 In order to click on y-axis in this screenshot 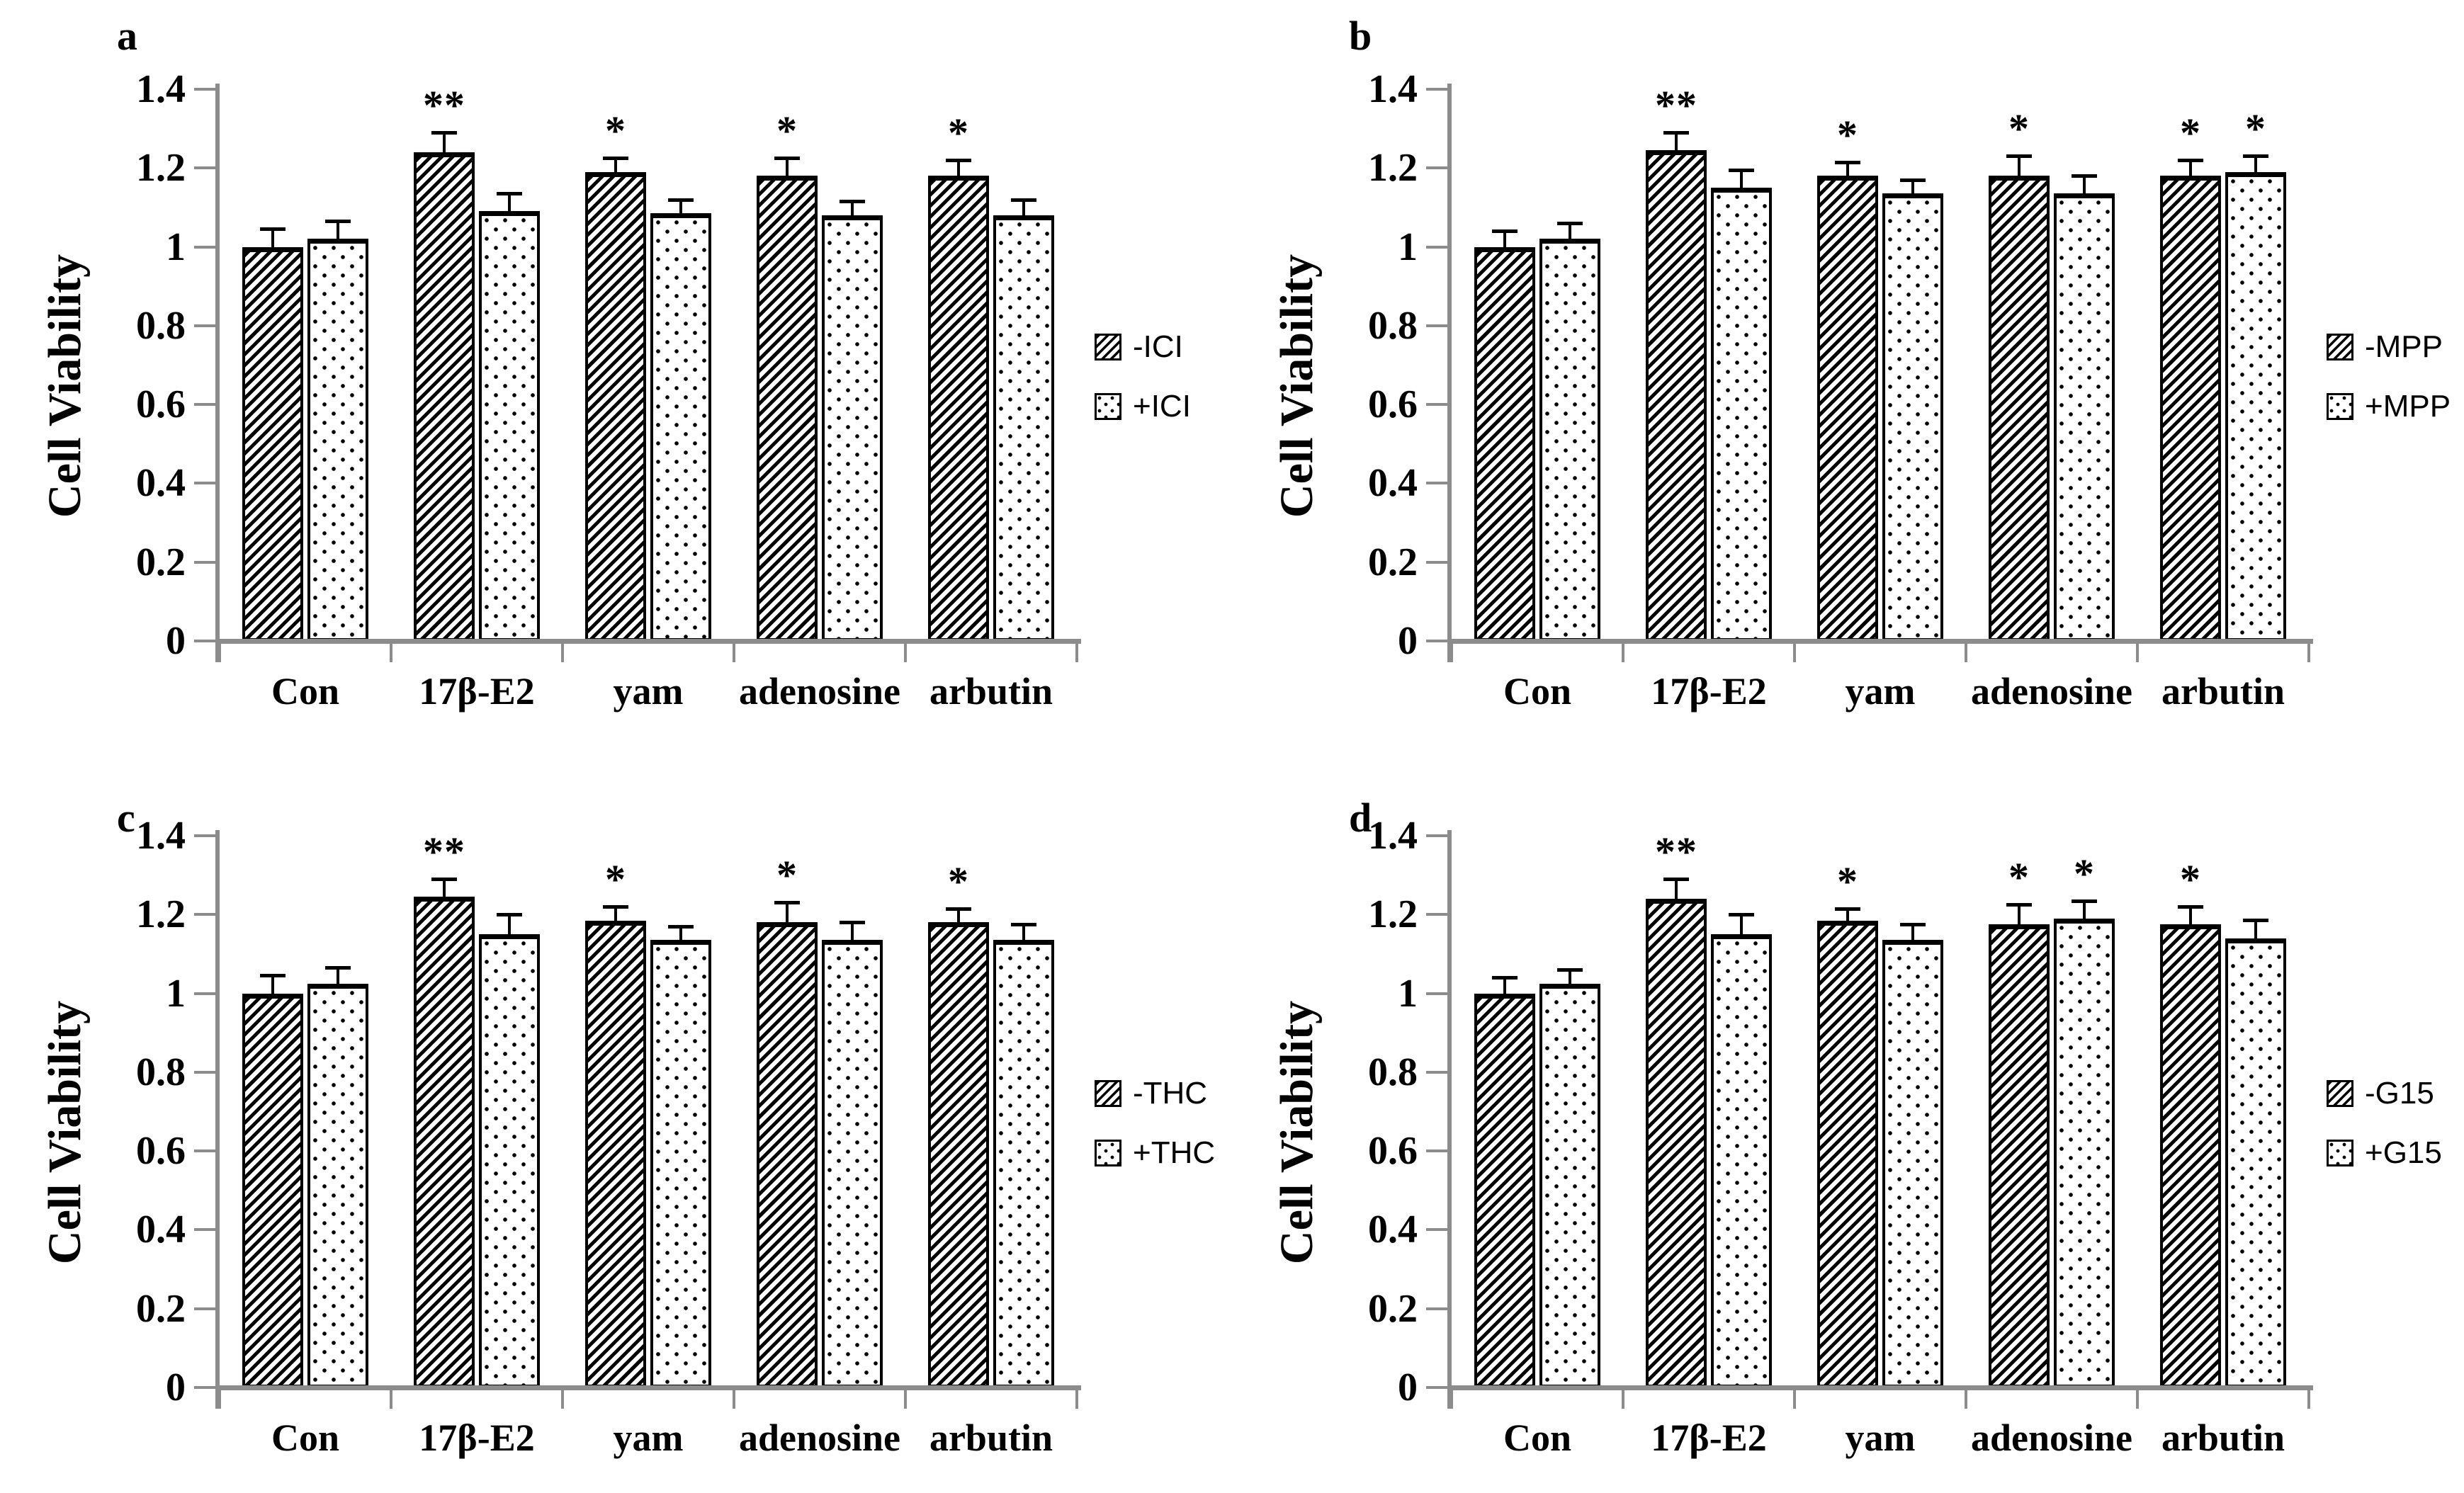, I will do `click(217, 1119)`.